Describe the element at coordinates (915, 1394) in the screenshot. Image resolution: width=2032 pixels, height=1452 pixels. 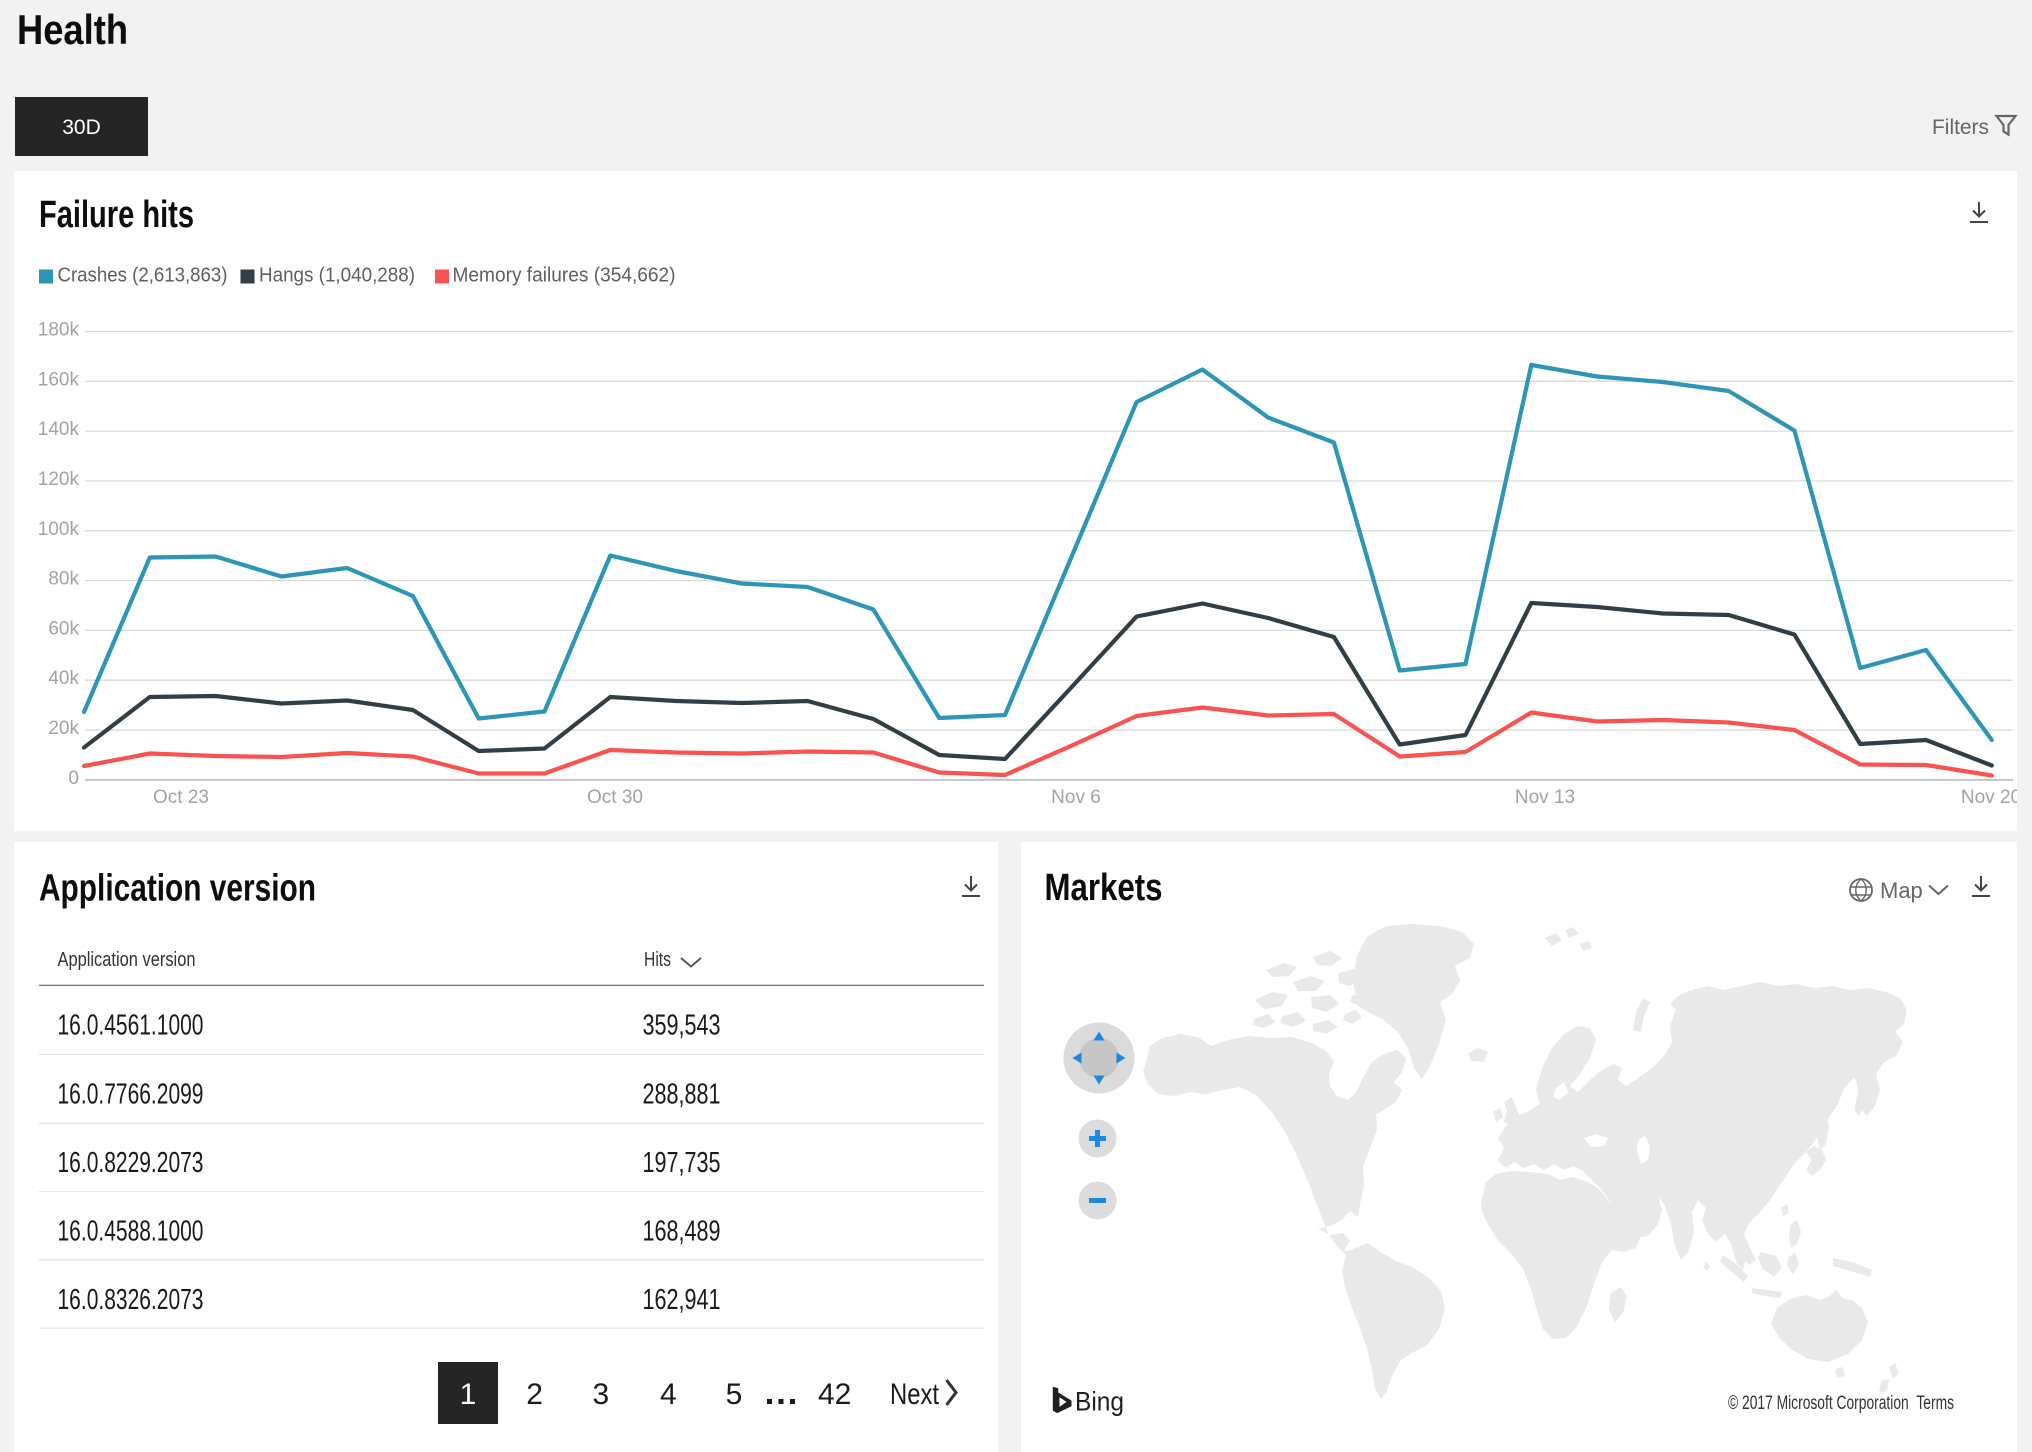
I see `svg-text: Next` at that location.